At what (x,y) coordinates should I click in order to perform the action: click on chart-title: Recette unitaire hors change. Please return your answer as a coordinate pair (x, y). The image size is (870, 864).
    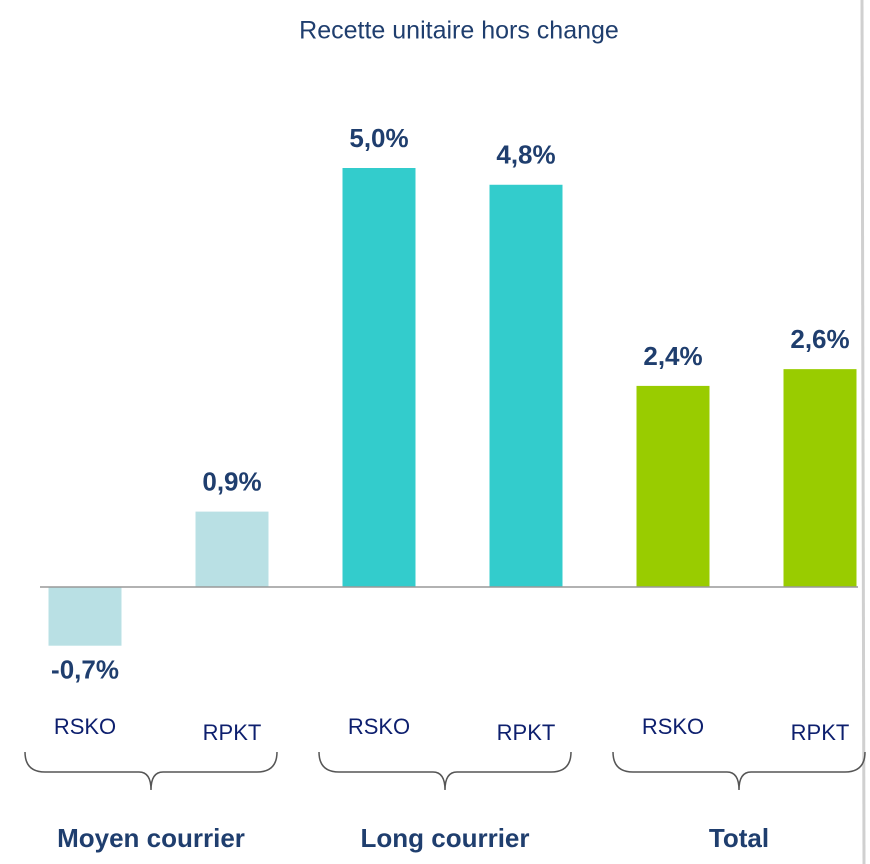
    Looking at the image, I should click on (459, 31).